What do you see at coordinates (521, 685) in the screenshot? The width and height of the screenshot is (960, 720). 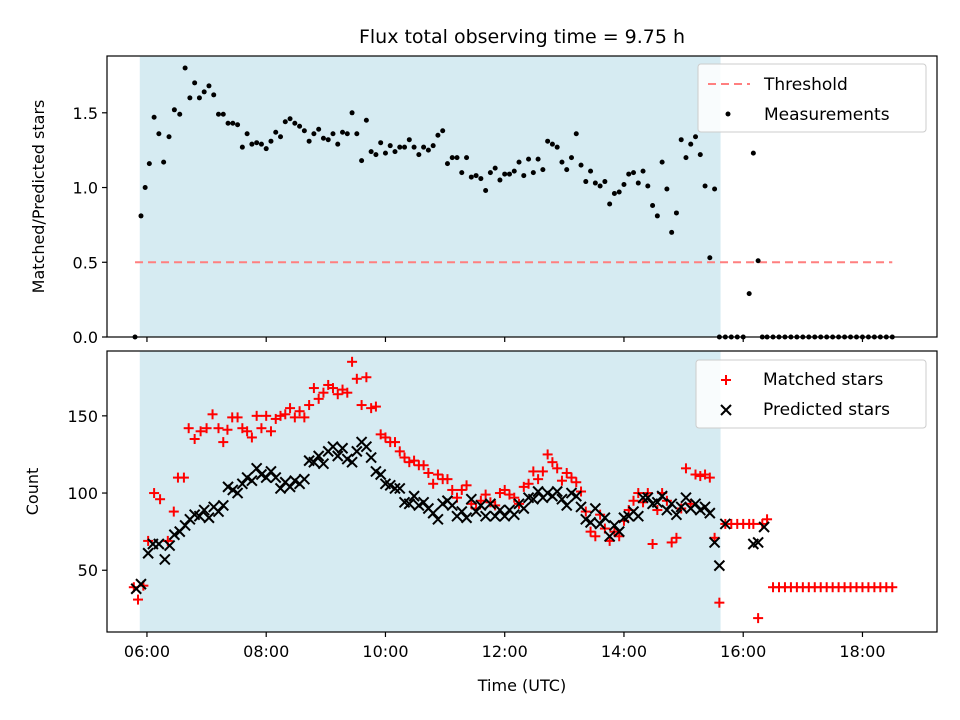 I see `x-axis-label: Time (UTC)` at bounding box center [521, 685].